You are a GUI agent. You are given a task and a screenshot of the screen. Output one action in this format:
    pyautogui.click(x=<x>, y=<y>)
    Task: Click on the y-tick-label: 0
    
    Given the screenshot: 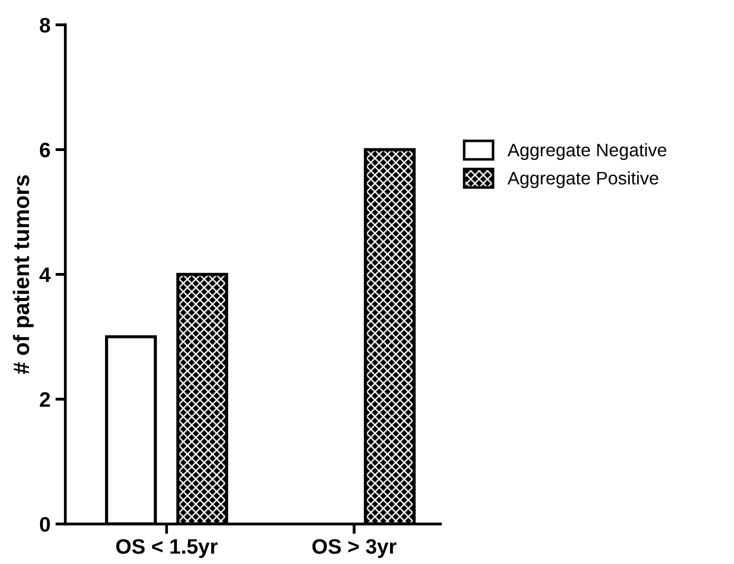 What is the action you would take?
    pyautogui.click(x=45, y=524)
    